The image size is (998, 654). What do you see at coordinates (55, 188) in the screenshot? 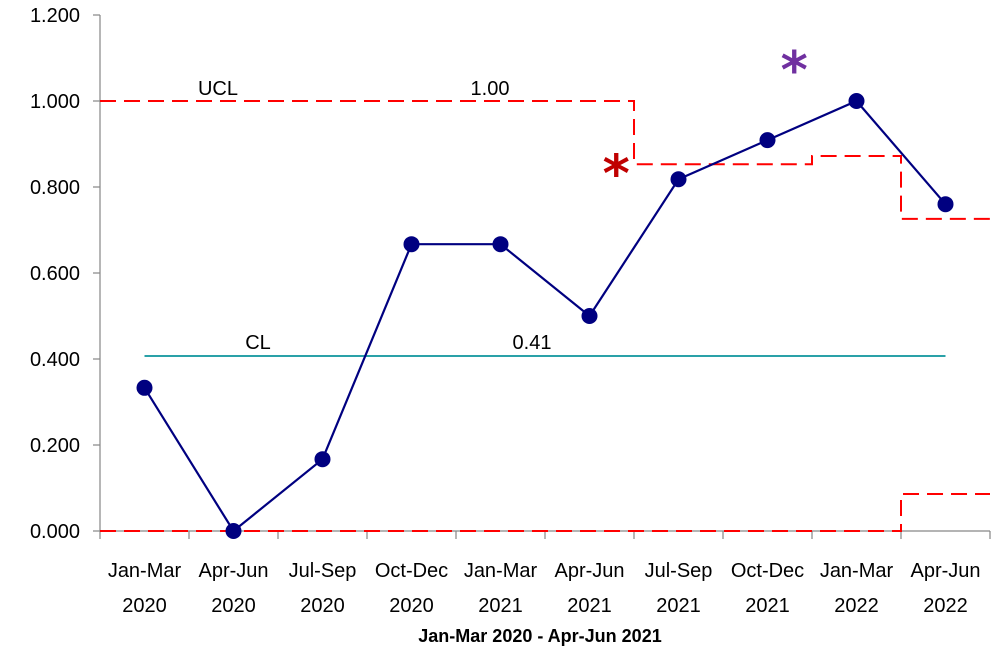
I see `y-tick-label: 0.800` at bounding box center [55, 188].